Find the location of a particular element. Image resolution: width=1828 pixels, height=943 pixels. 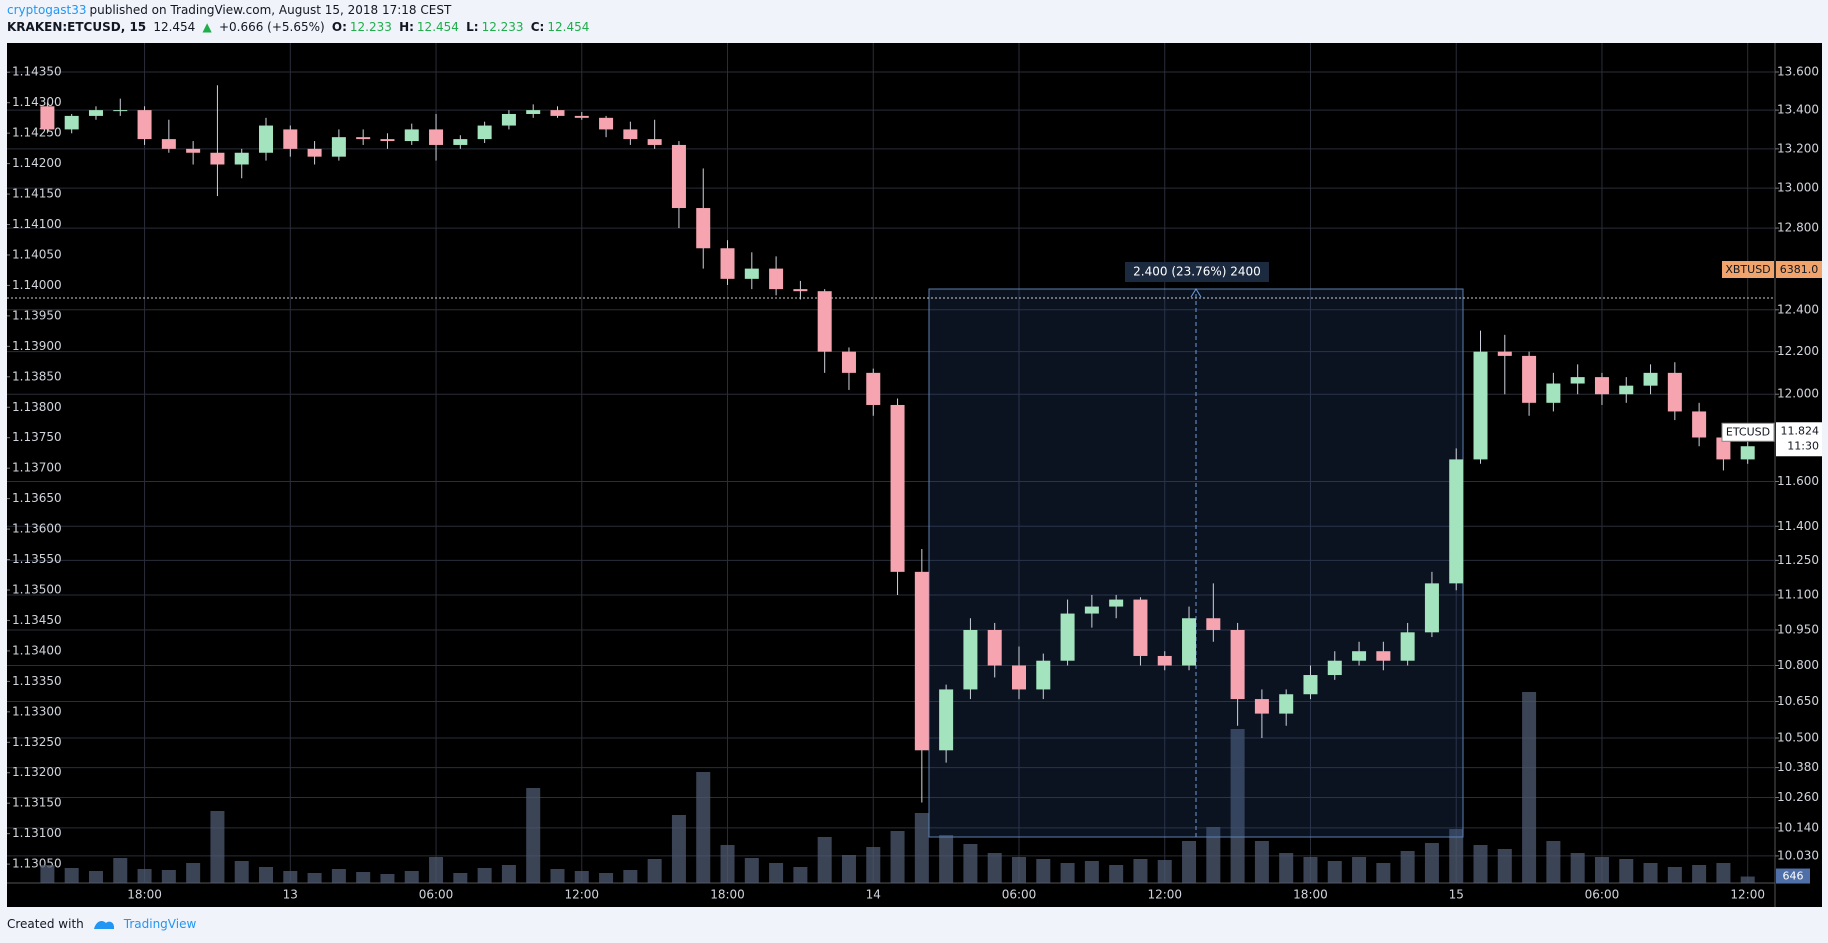

footer: Created with TradingView is located at coordinates (101, 924).